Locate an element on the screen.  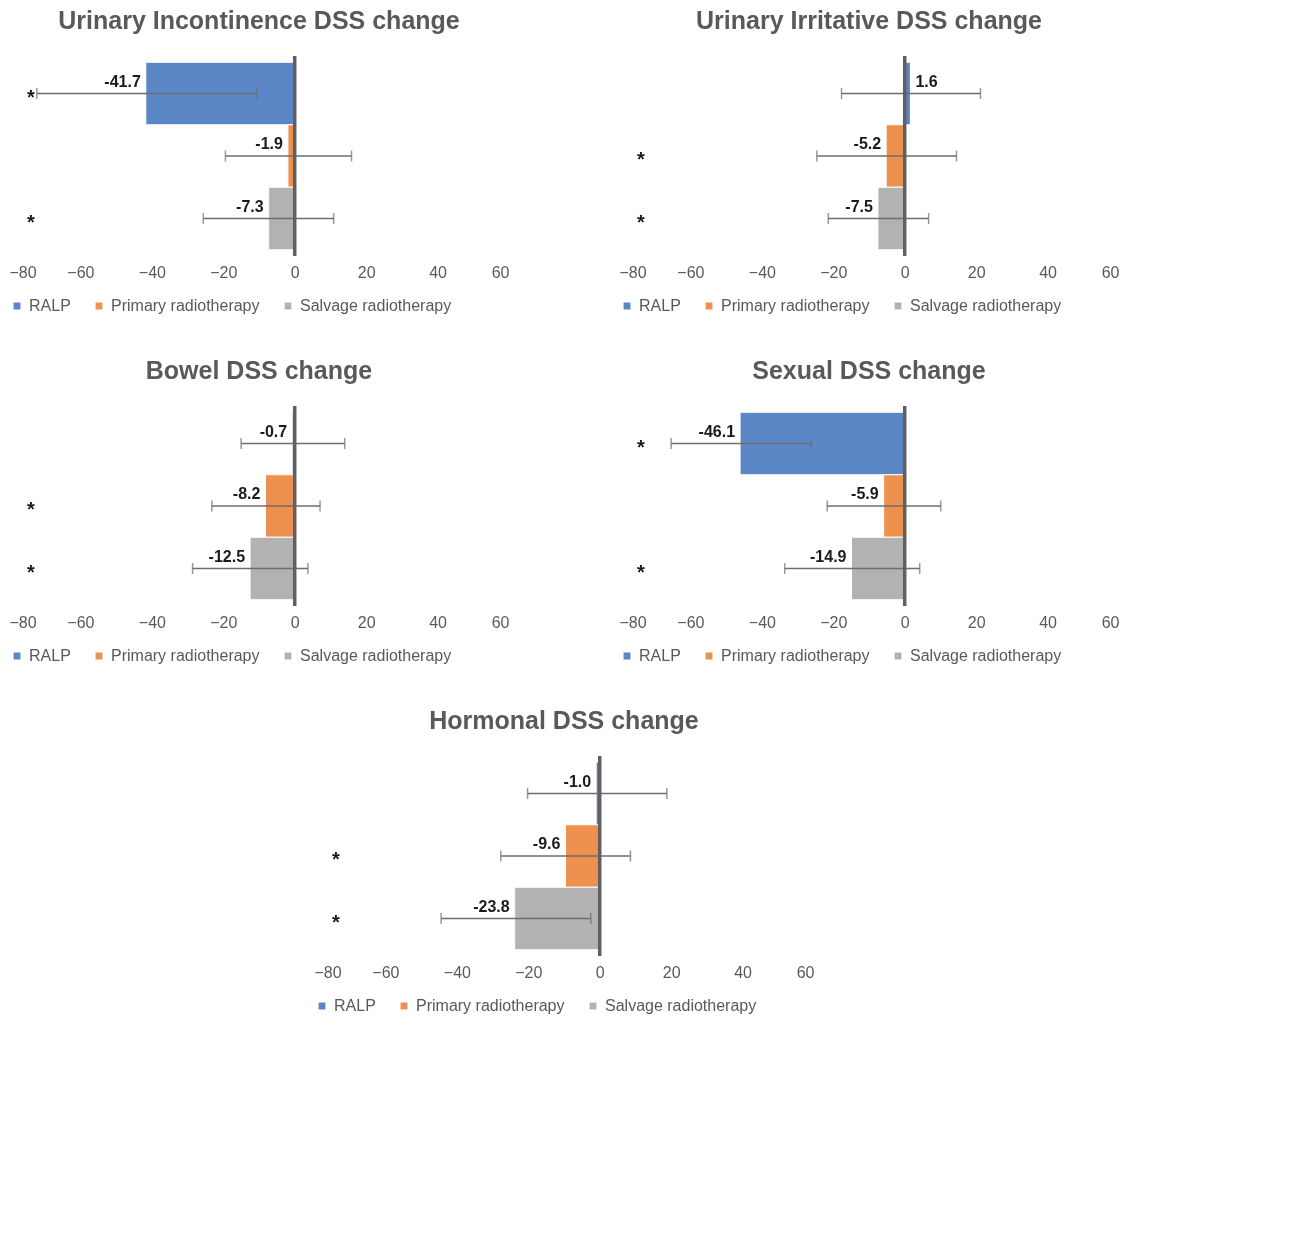
data-label: -5.2 is located at coordinates (867, 143).